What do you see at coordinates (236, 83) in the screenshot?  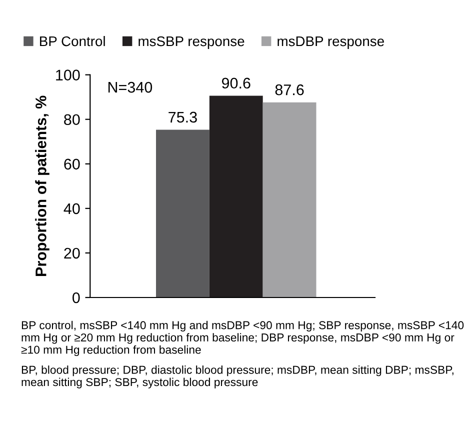 I see `data-label: 90.6` at bounding box center [236, 83].